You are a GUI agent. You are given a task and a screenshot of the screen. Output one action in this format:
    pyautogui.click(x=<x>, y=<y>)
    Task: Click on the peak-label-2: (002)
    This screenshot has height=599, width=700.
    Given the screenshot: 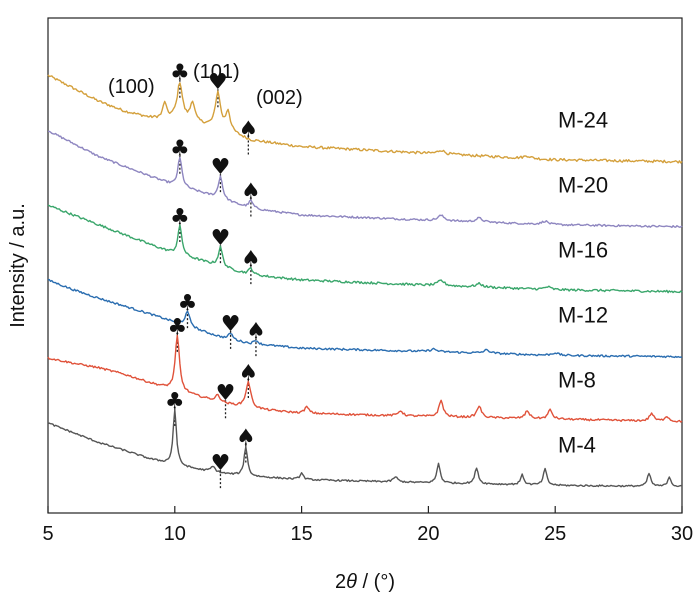 What is the action you would take?
    pyautogui.click(x=279, y=98)
    